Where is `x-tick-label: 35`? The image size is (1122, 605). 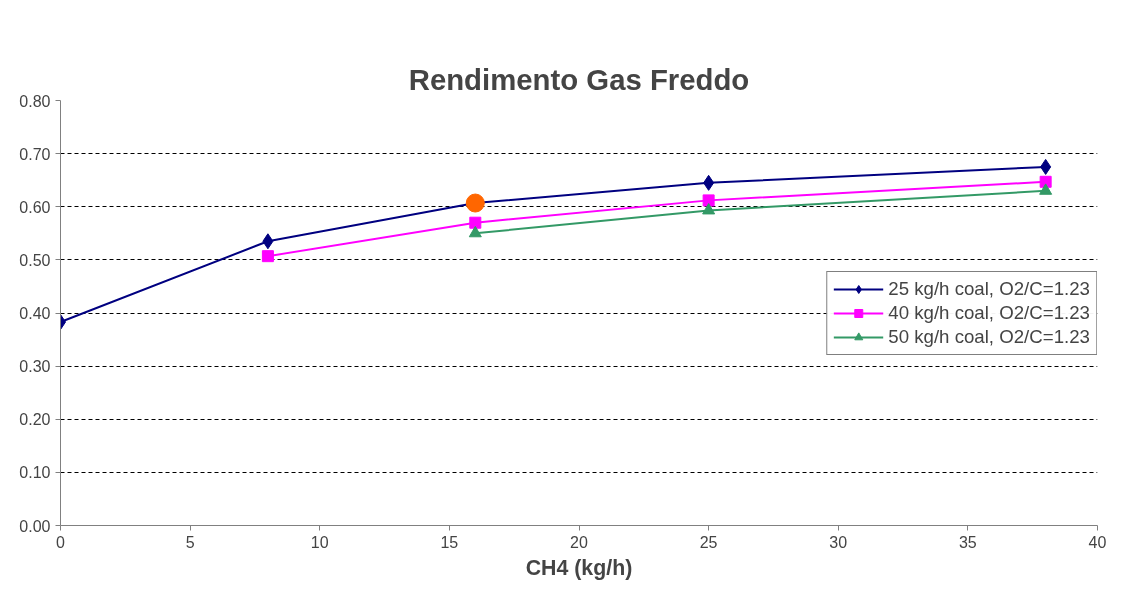
x-tick-label: 35 is located at coordinates (967, 542).